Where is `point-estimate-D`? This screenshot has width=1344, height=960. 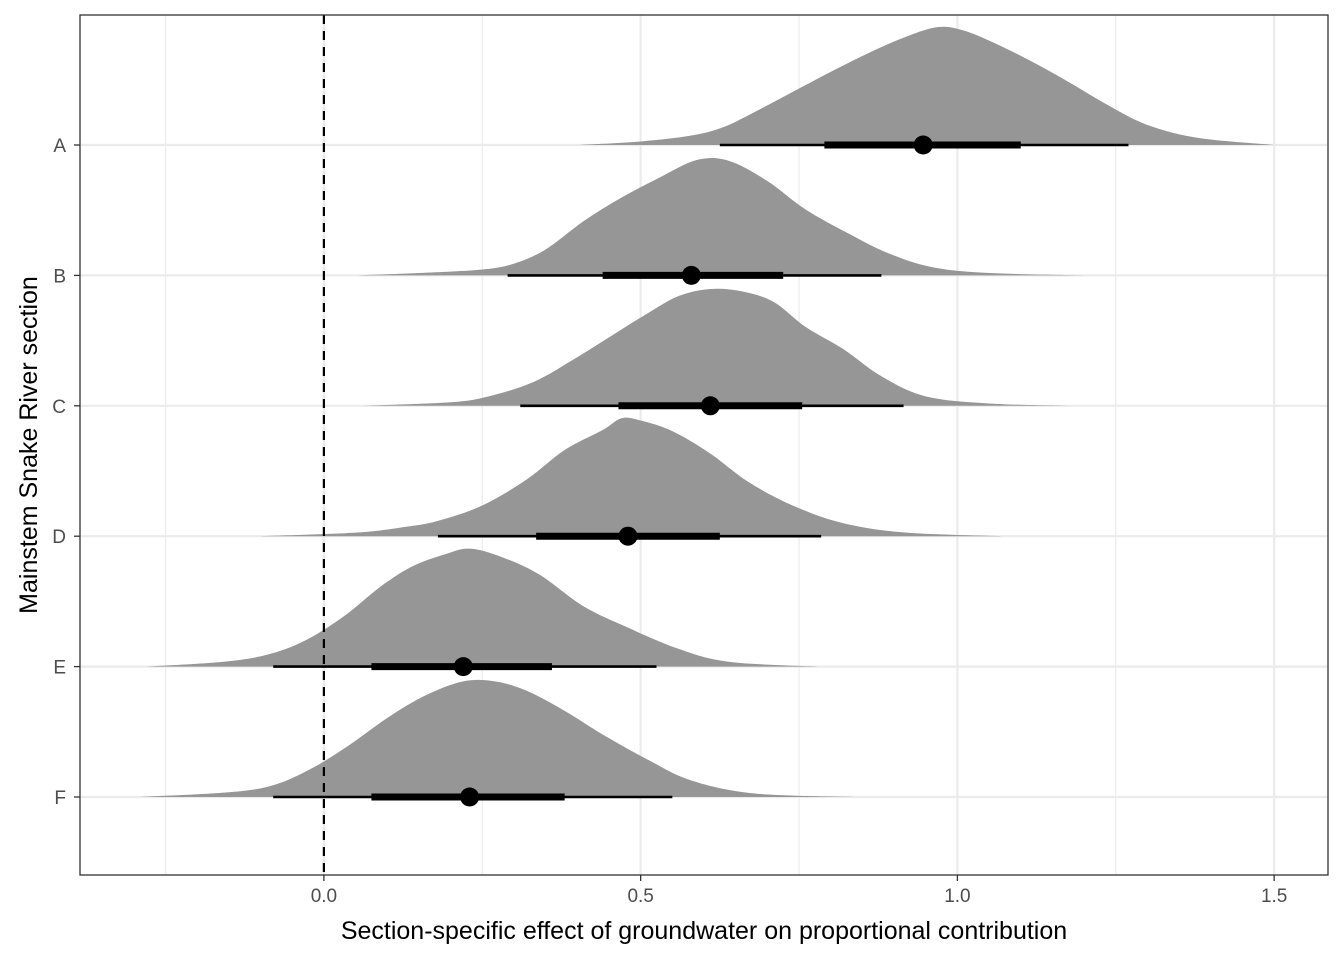
point-estimate-D is located at coordinates (628, 536).